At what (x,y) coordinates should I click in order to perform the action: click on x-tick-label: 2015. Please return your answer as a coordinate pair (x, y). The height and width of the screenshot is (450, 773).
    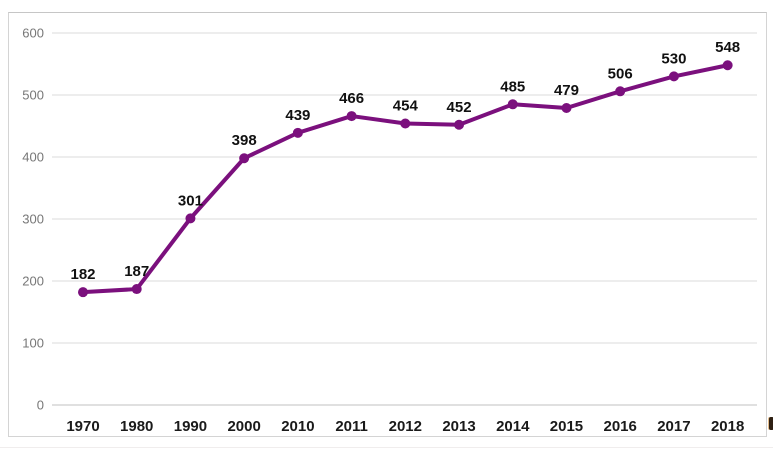
    Looking at the image, I should click on (566, 426).